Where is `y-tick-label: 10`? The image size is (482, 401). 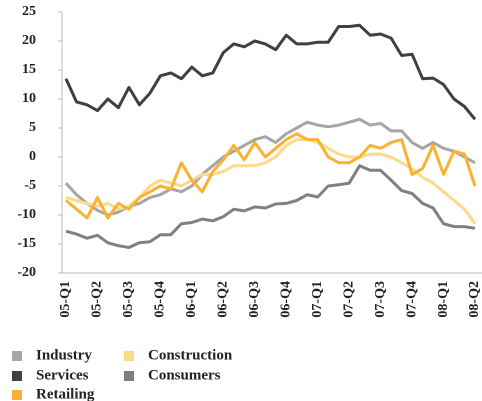 y-tick-label: 10 is located at coordinates (29, 98).